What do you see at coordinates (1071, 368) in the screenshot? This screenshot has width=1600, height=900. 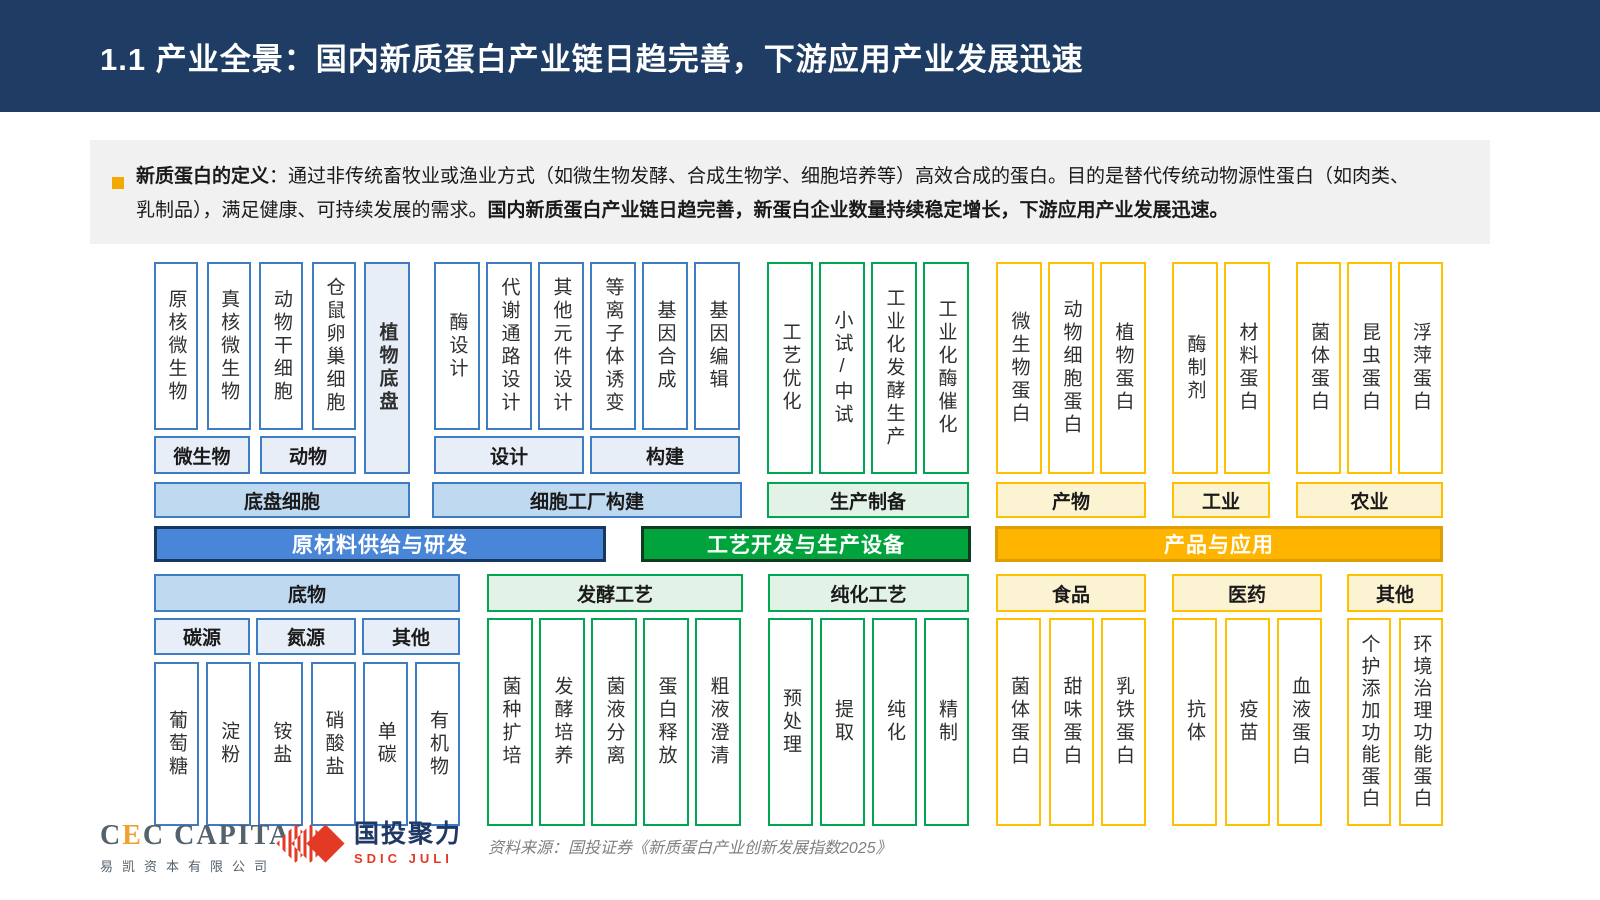 I see `products-box: 动物细胞蛋白` at bounding box center [1071, 368].